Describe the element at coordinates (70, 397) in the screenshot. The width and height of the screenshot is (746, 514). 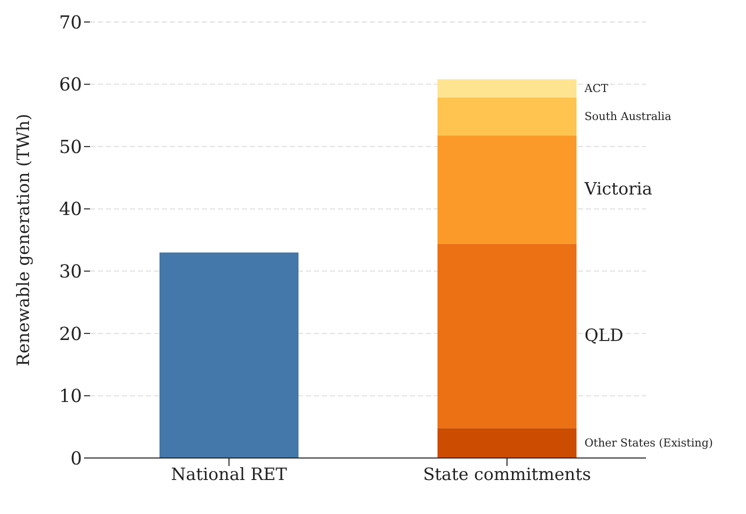
I see `y-tick-label: 10` at that location.